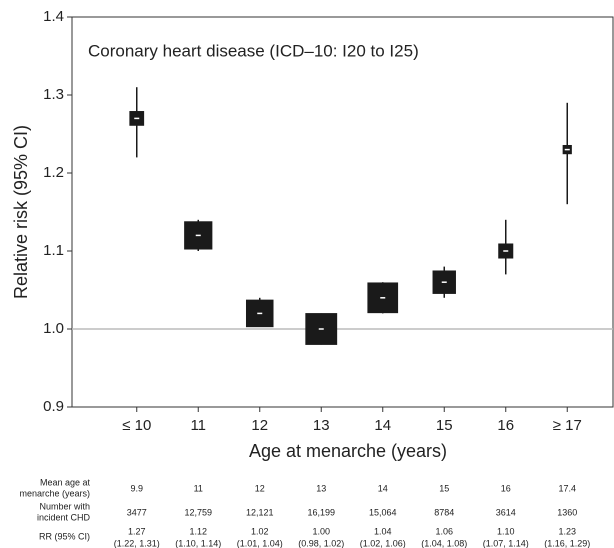 The image size is (614, 548). What do you see at coordinates (506, 488) in the screenshot?
I see `table-cell: 16` at bounding box center [506, 488].